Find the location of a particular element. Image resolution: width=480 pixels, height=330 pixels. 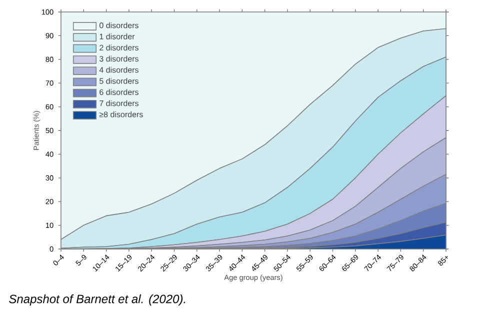

text: Snapshot of Barnett et al. (2020). is located at coordinates (97, 300).